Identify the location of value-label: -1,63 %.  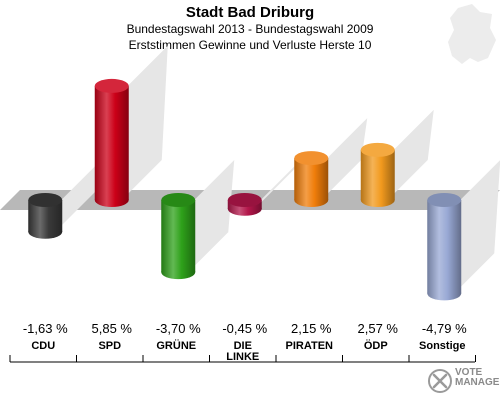
(45, 328).